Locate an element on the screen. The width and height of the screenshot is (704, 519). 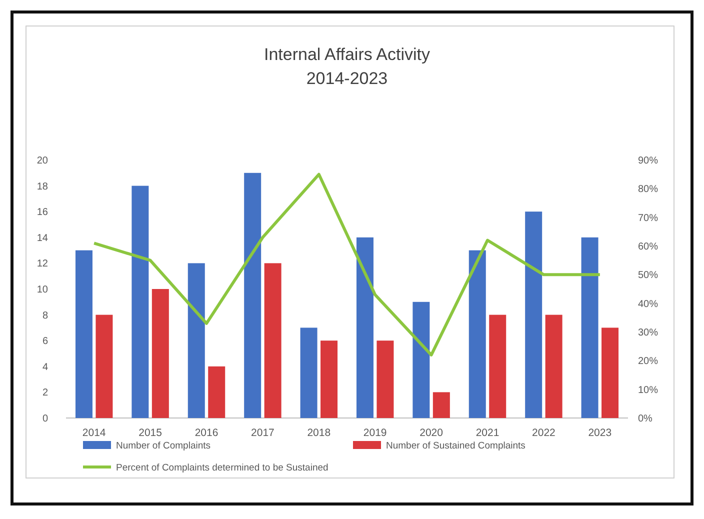
x-tick-label: 2021 is located at coordinates (488, 433).